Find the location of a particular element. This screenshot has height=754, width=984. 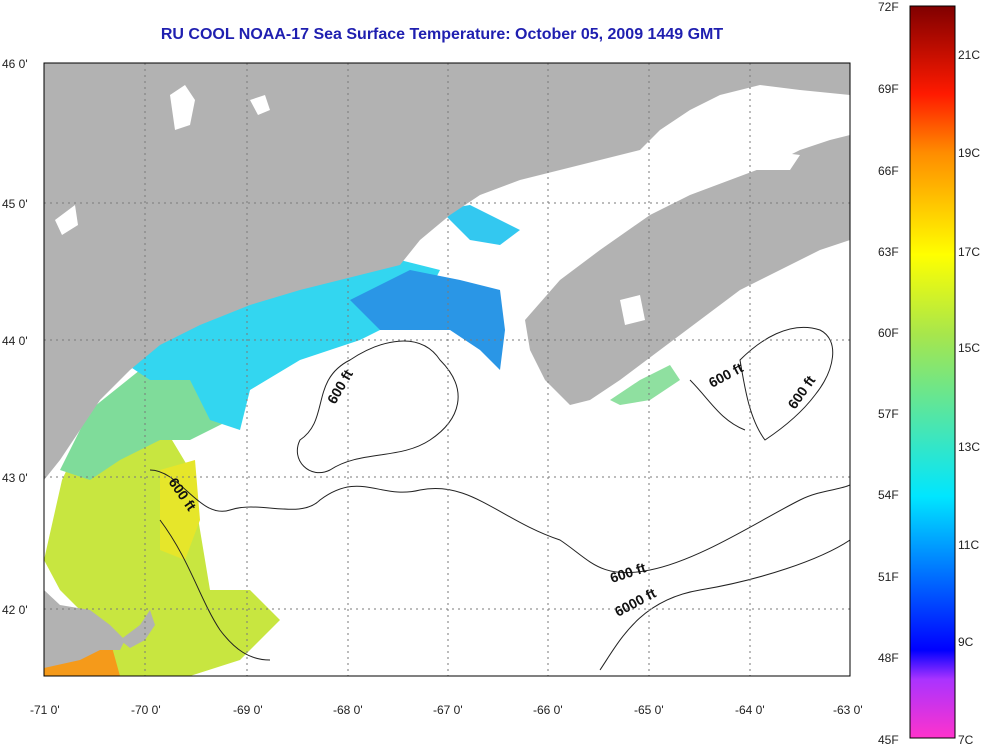

lat-tick-label: 46 0' is located at coordinates (15, 64).